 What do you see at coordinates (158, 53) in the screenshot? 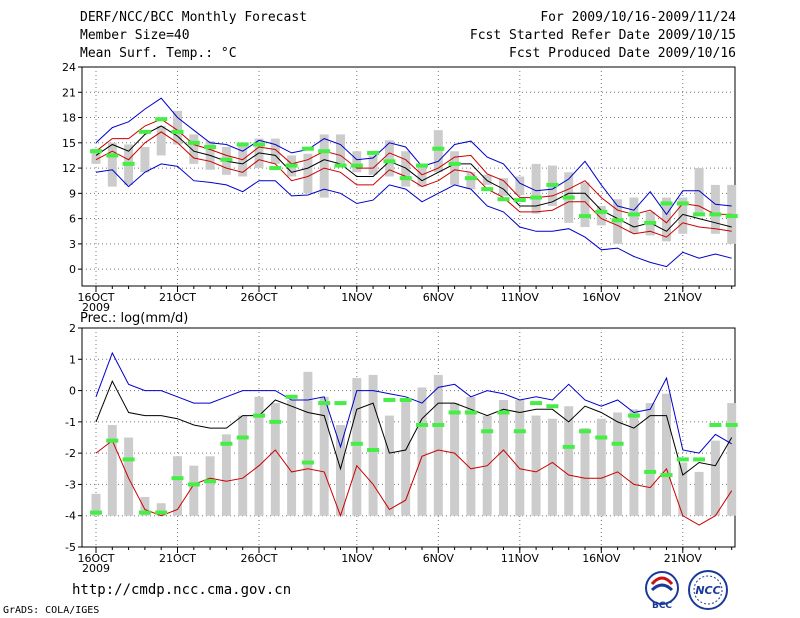
I see `variable-label: Mean Surf. Temp.: °C` at bounding box center [158, 53].